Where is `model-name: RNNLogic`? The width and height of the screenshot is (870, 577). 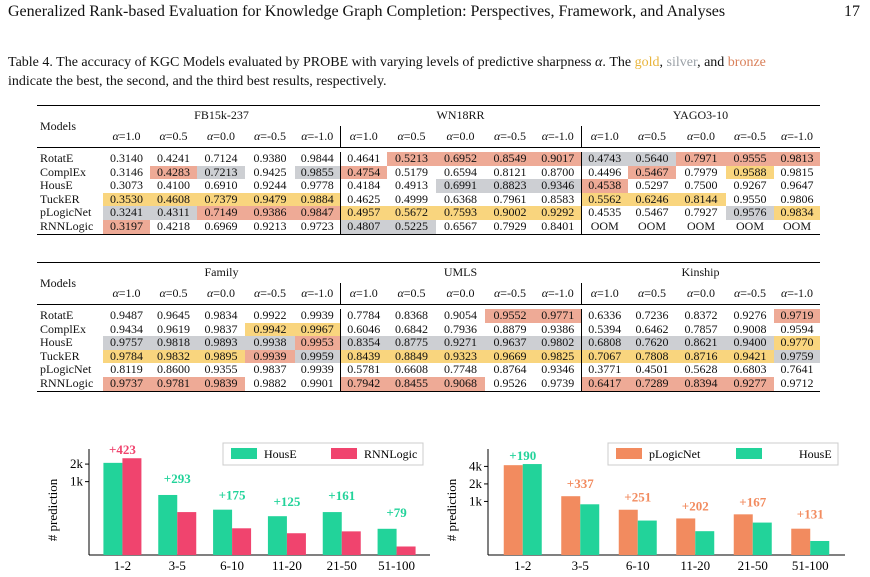
model-name: RNNLogic is located at coordinates (70, 384).